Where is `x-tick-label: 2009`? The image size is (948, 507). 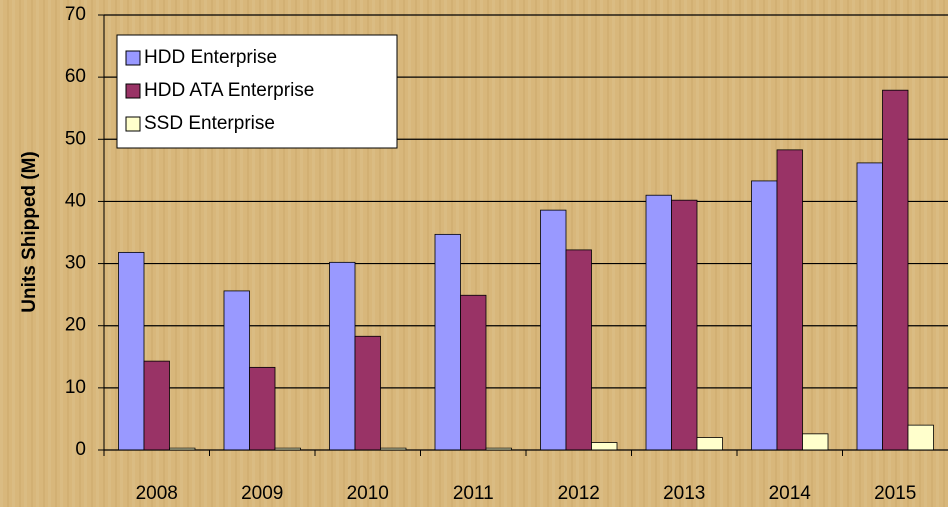 x-tick-label: 2009 is located at coordinates (262, 493).